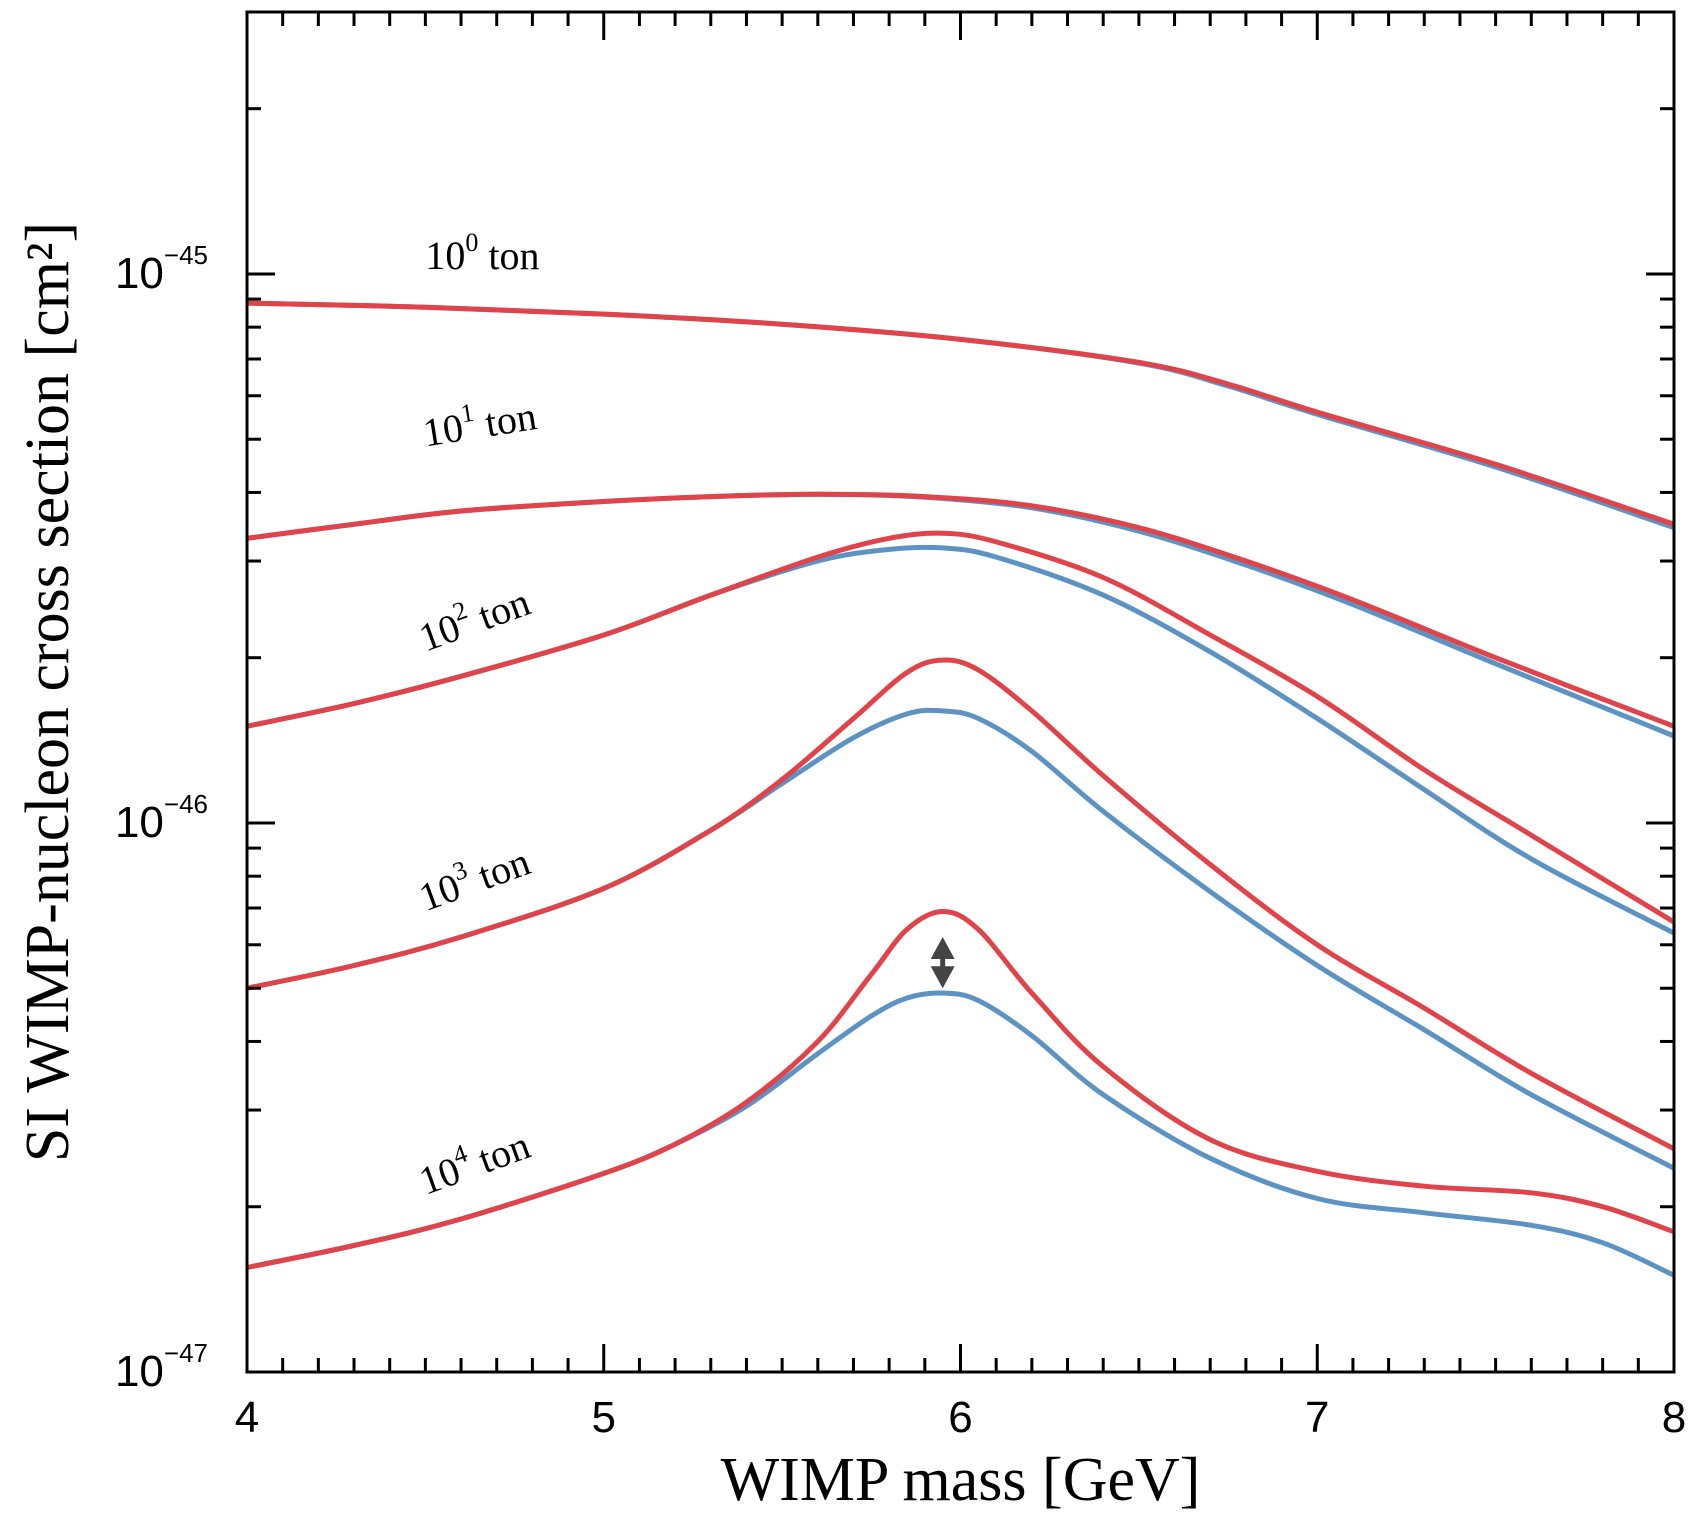  I want to click on curve-label: 103 ton, so click(473, 877).